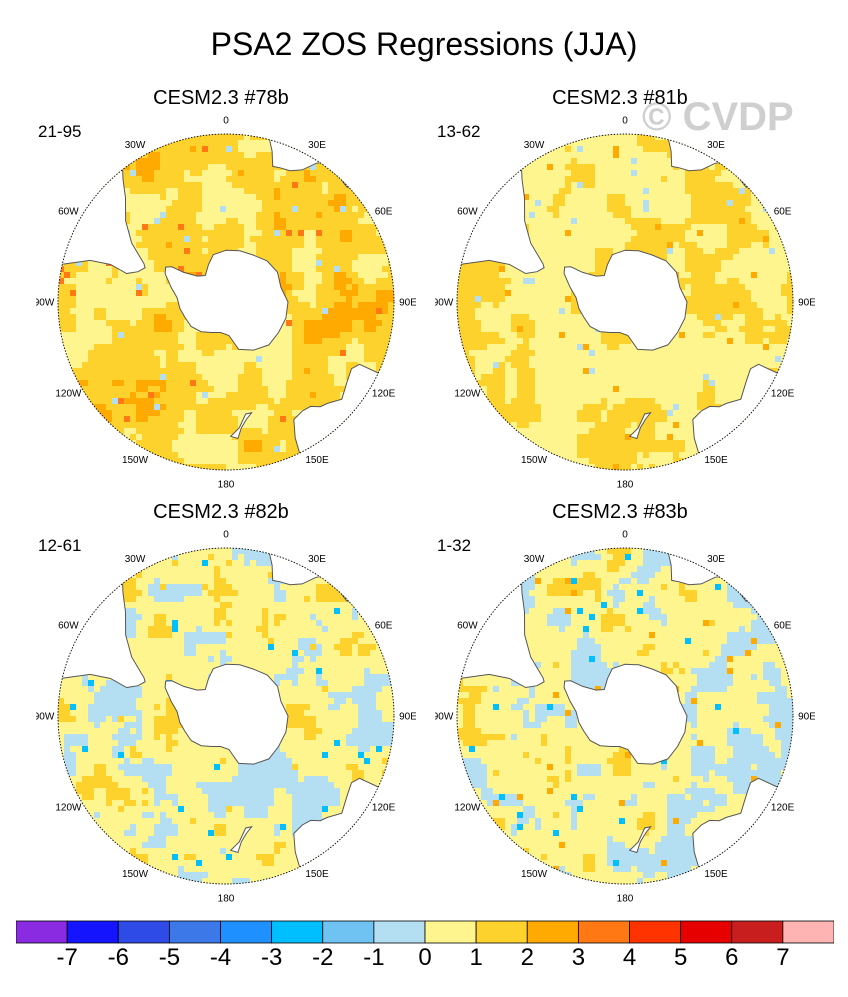 The height and width of the screenshot is (997, 848). I want to click on colorbar-tick-label: 3, so click(578, 957).